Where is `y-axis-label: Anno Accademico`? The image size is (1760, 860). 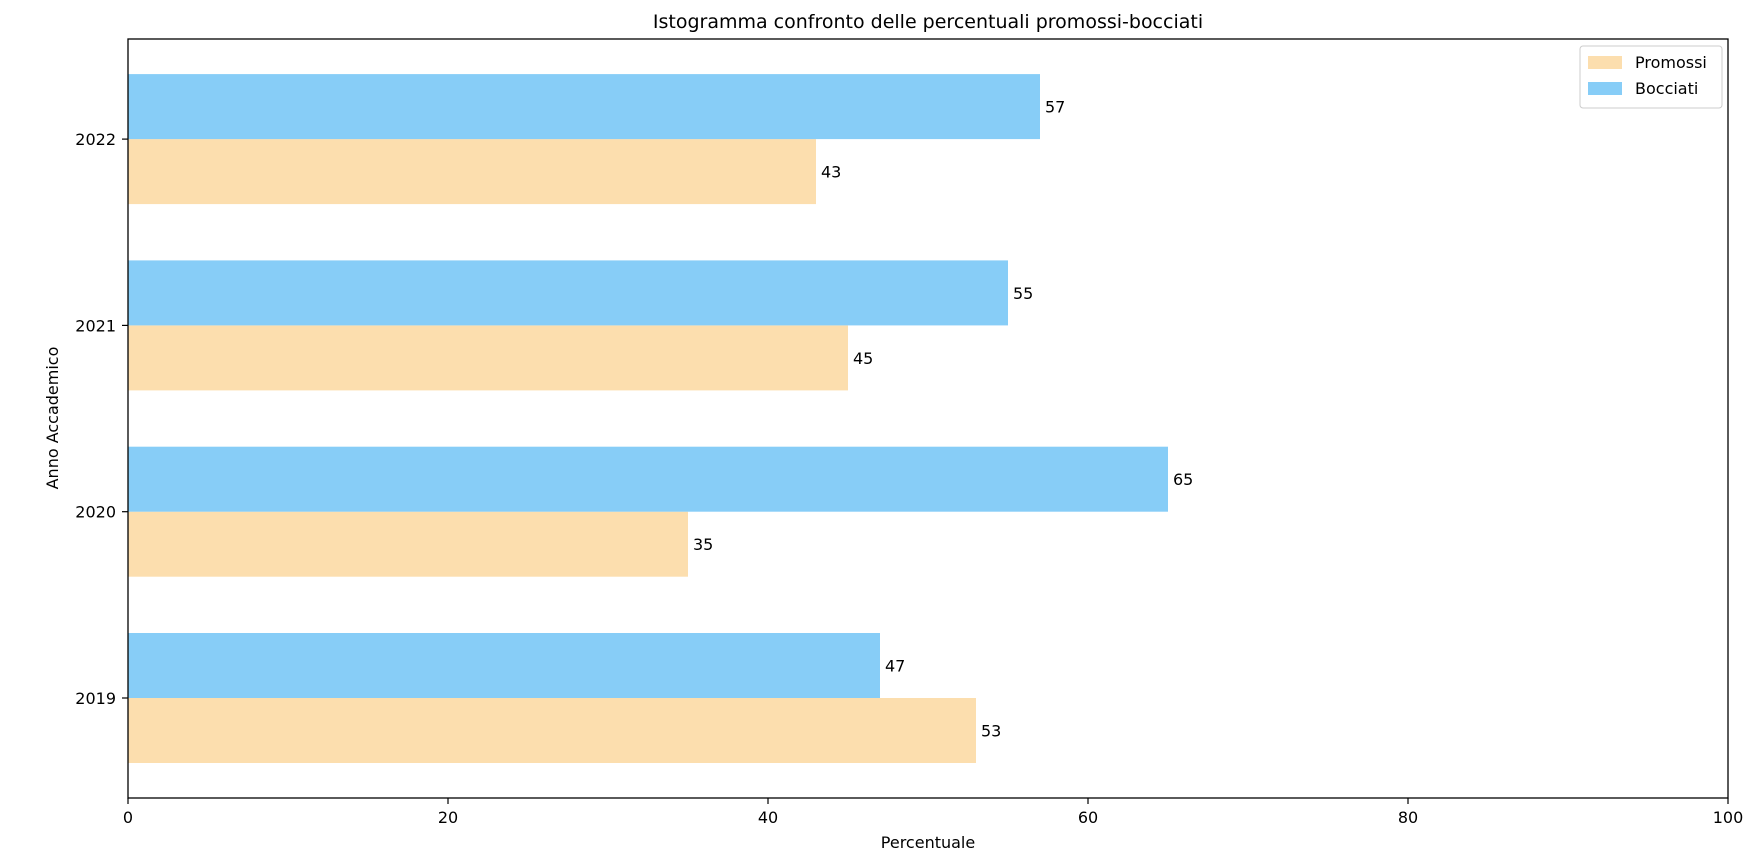
y-axis-label: Anno Accademico is located at coordinates (52, 418).